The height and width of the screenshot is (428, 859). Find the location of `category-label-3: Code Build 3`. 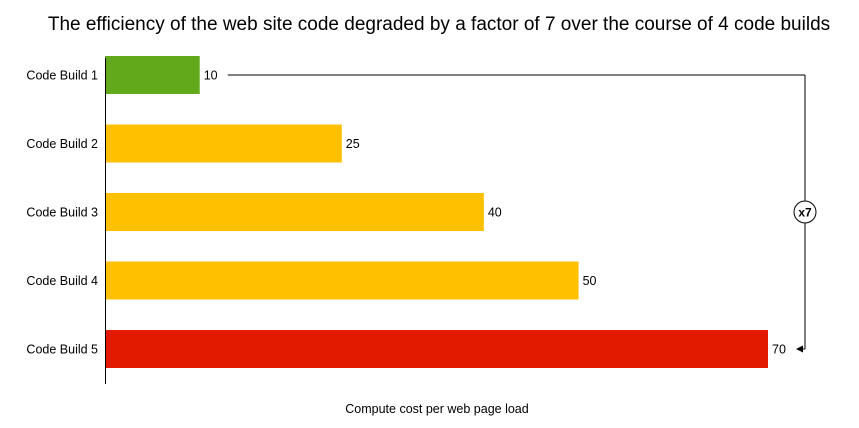

category-label-3: Code Build 3 is located at coordinates (62, 213).